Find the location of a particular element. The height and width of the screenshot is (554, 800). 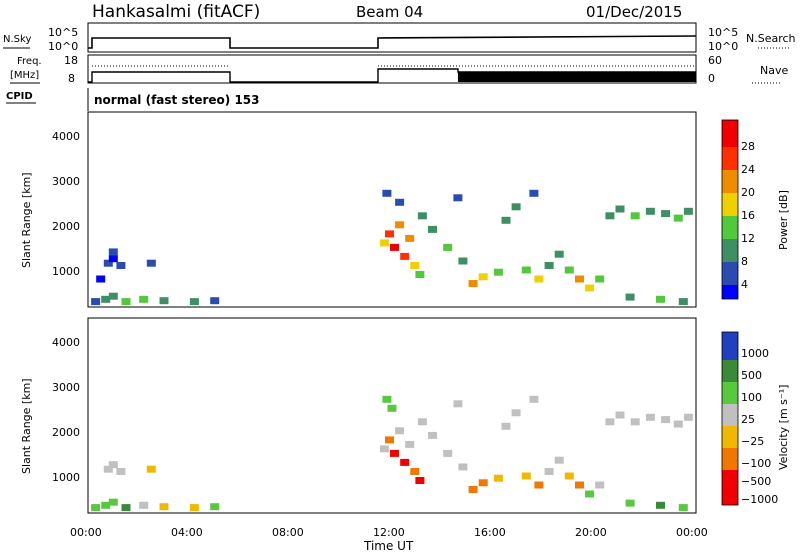

x-tick-1600: 16:00 is located at coordinates (490, 532).